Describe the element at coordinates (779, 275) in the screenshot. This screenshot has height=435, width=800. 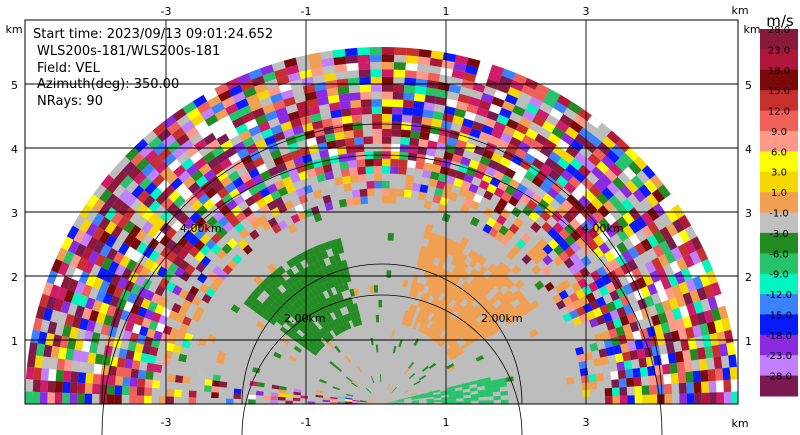
I see `colorbar-label: -9.0` at that location.